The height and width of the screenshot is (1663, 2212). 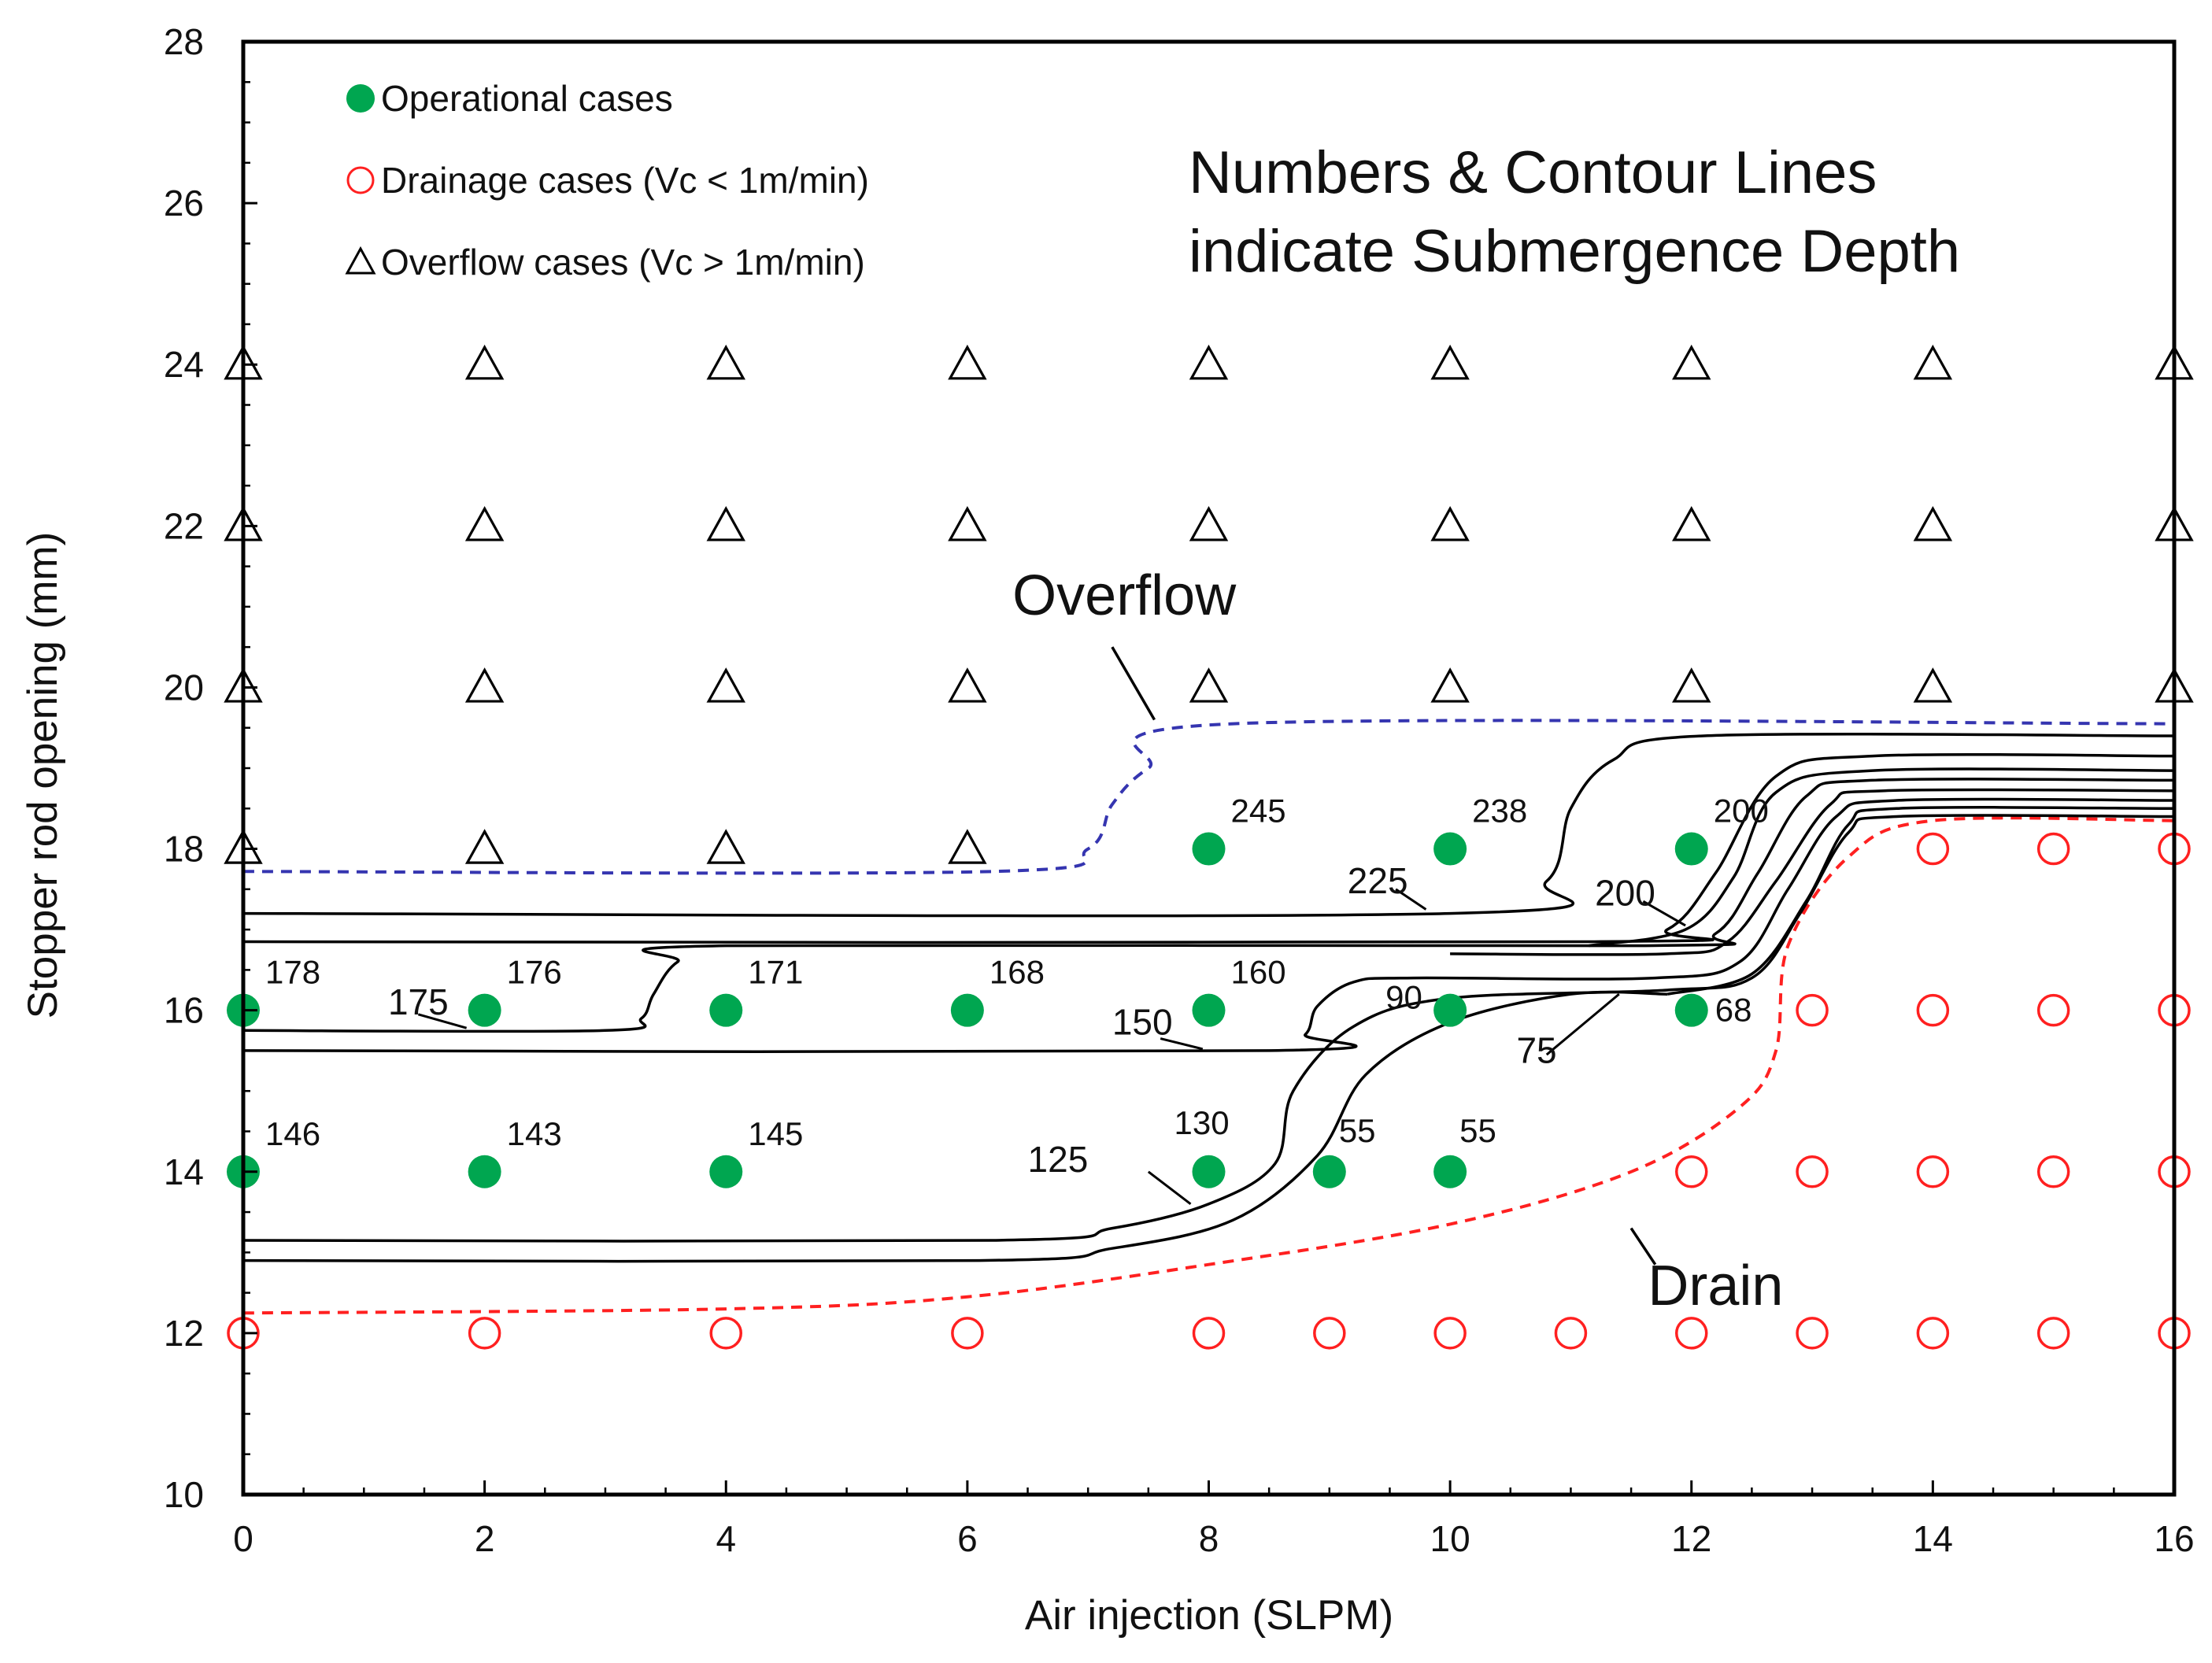 What do you see at coordinates (1691, 1538) in the screenshot?
I see `x-tick-label: 12` at bounding box center [1691, 1538].